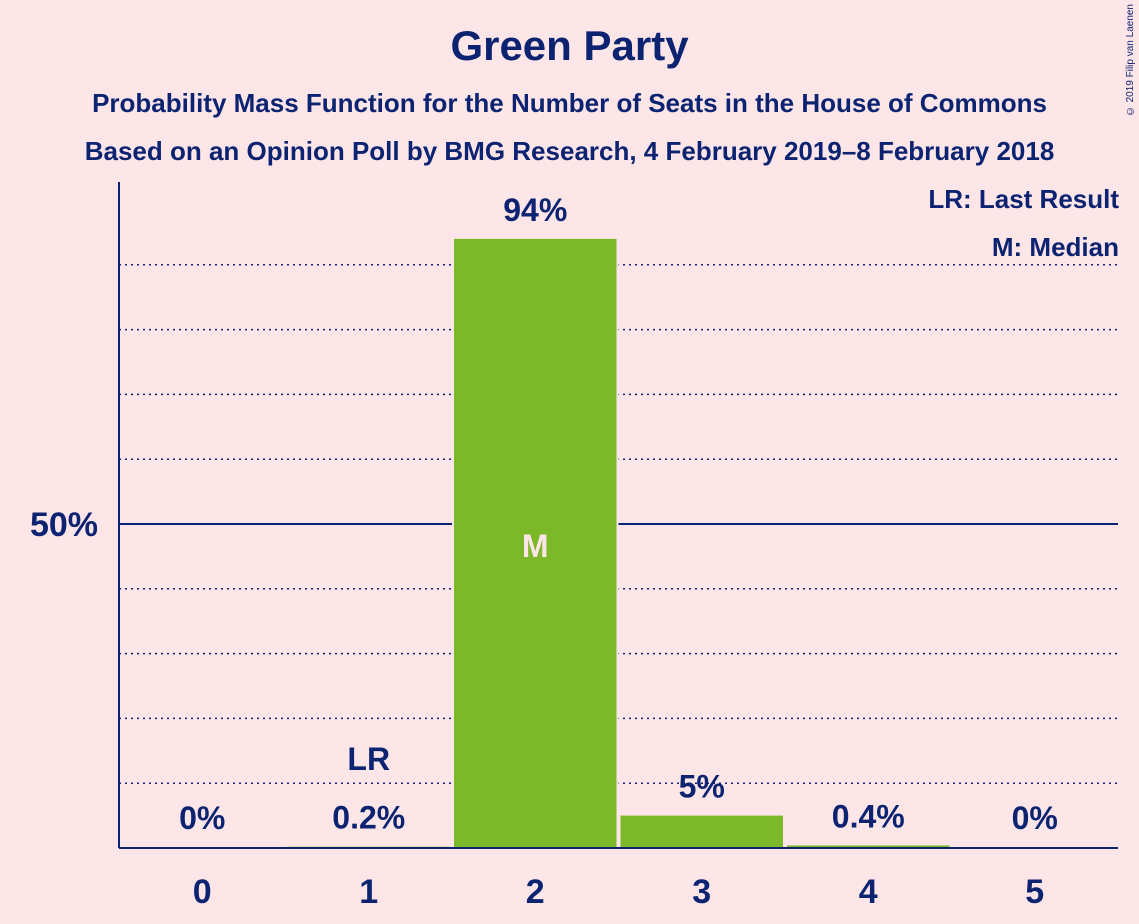 This screenshot has width=1139, height=924. What do you see at coordinates (535, 546) in the screenshot?
I see `median-marker: M` at bounding box center [535, 546].